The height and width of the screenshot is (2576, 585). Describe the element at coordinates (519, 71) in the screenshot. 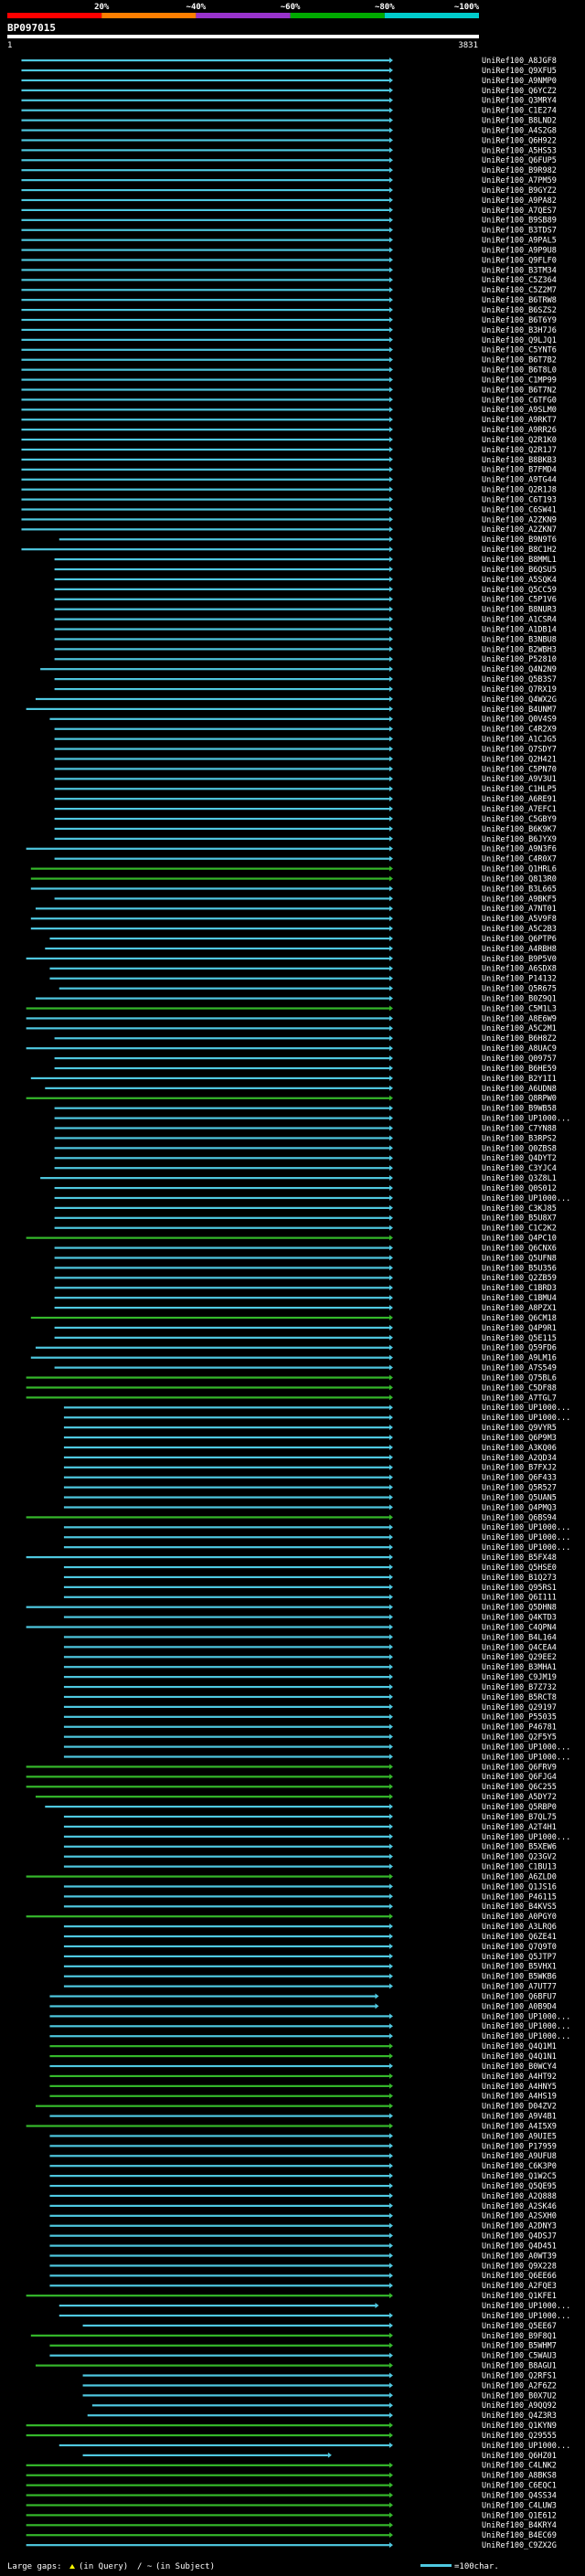

I see `hit-label: UniRef100_Q9XFU5` at that location.